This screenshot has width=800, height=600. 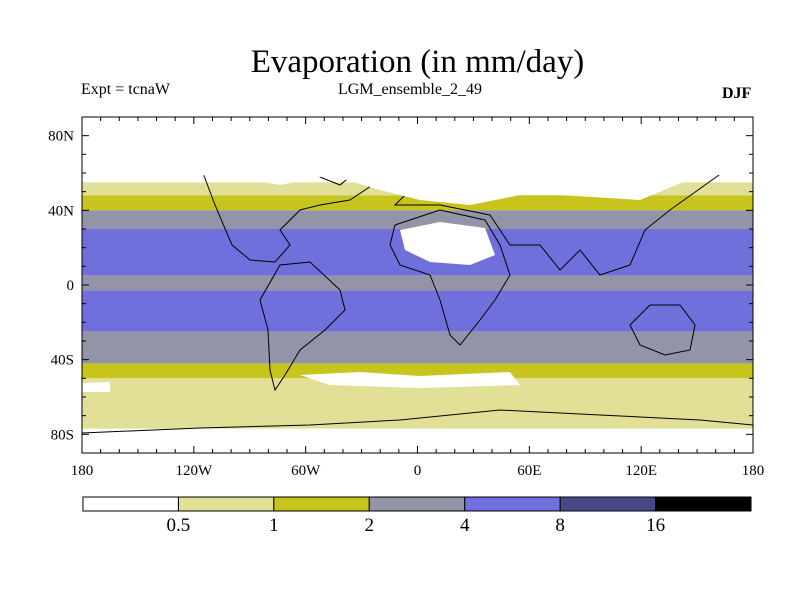 I want to click on chart-title: Evaporation (in mm/day), so click(x=417, y=62).